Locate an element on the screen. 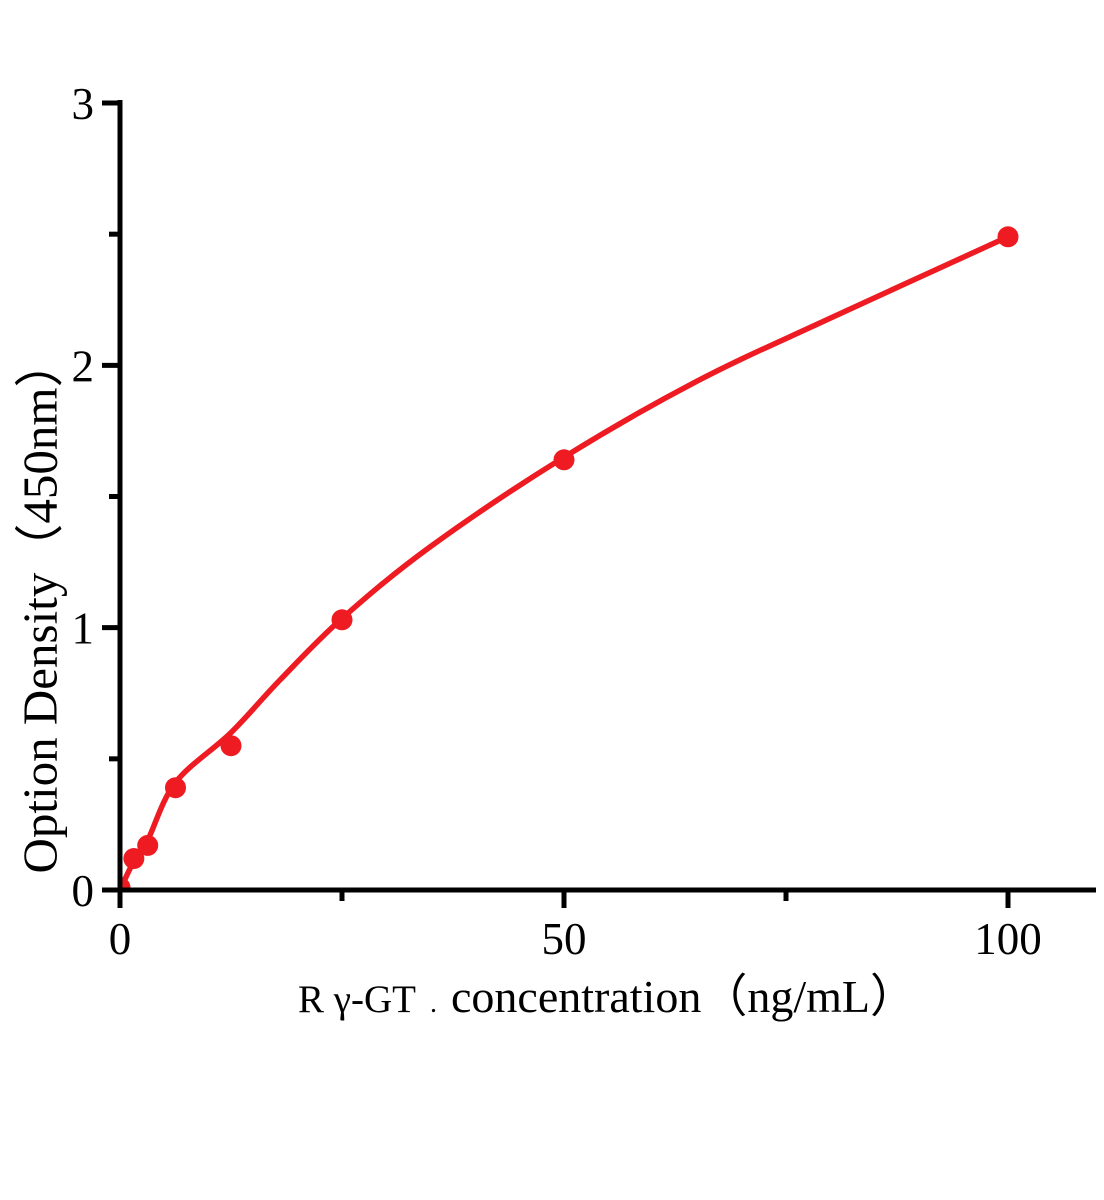  x-axis-title-main: concentration（ng/mL） is located at coordinates (683, 996).